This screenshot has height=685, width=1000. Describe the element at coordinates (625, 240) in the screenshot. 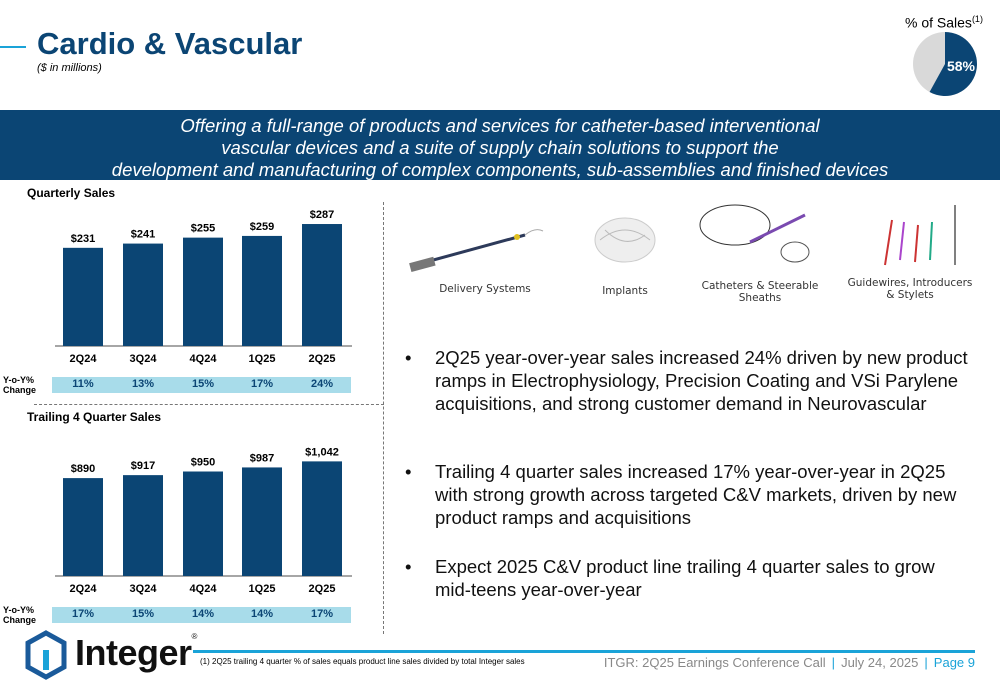

I see `implant-image` at that location.